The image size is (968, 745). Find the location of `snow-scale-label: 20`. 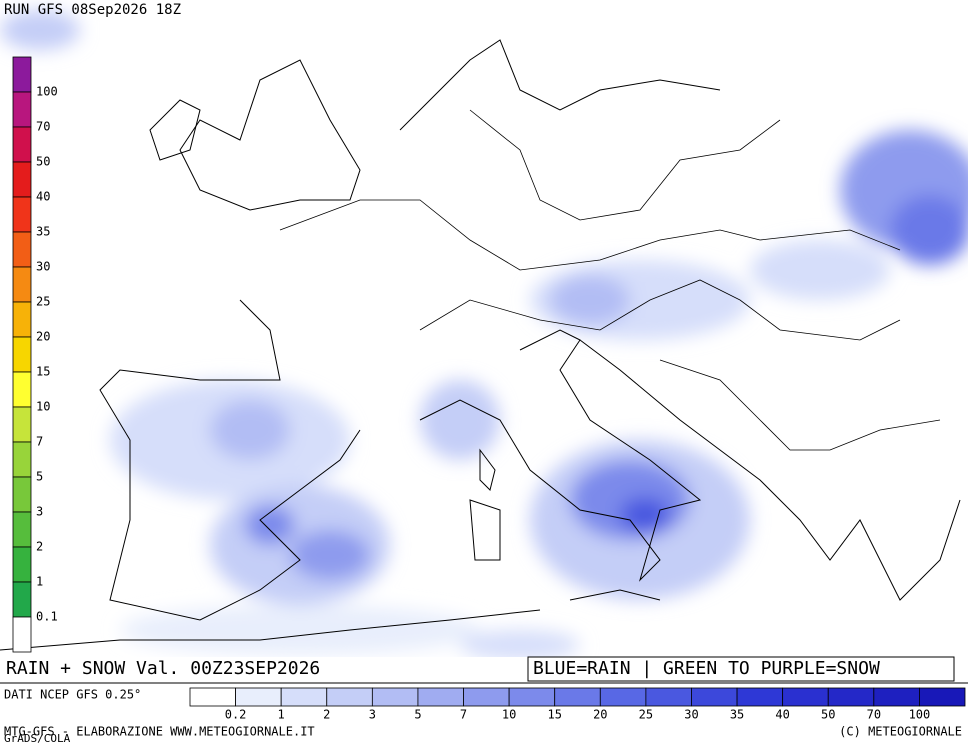

snow-scale-label: 20 is located at coordinates (43, 337).